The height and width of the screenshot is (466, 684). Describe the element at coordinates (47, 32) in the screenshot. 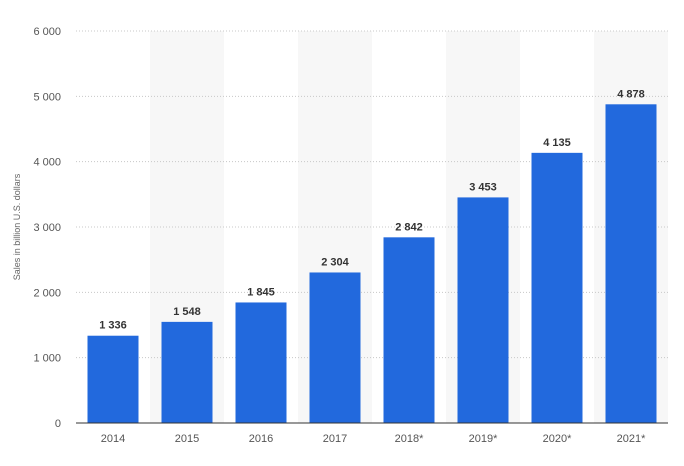

I see `y-tick-label: 6 000` at that location.